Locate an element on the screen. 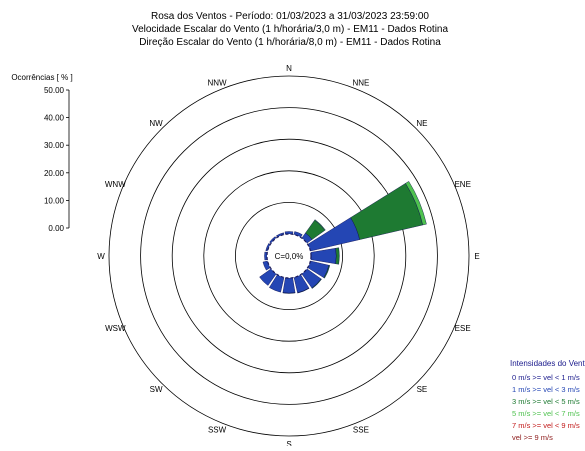 This screenshot has width=585, height=451. legend-entry: 0 m/s >= vel < 1 m/s is located at coordinates (546, 377).